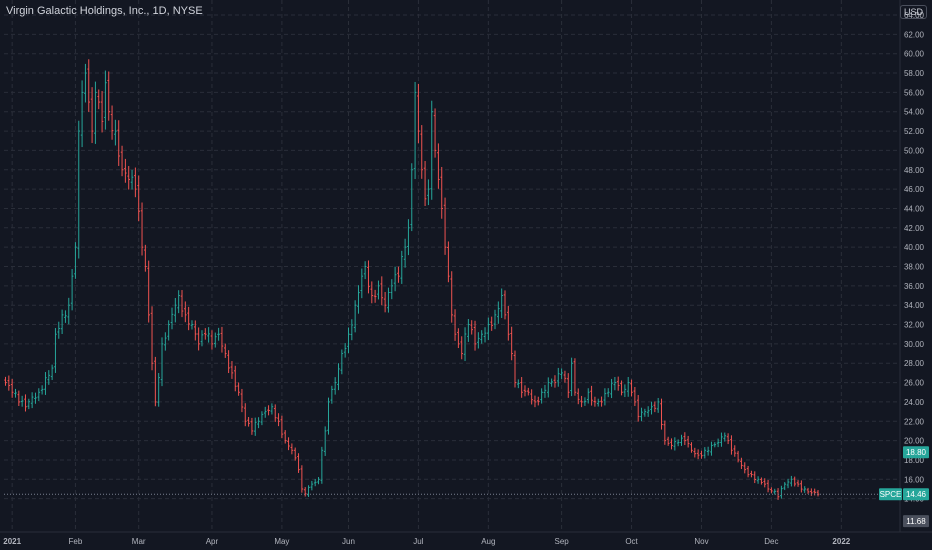 This screenshot has height=550, width=932. What do you see at coordinates (914, 421) in the screenshot?
I see `y-tick-label: 22.00` at bounding box center [914, 421].